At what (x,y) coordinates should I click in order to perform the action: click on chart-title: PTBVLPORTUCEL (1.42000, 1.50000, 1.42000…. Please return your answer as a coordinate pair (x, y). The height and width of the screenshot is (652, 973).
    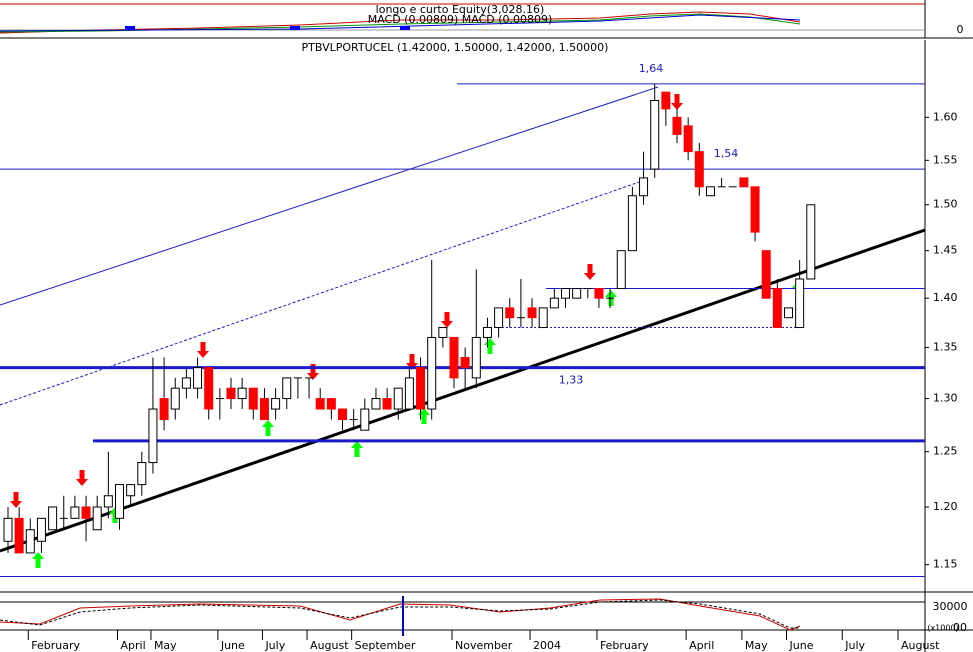
    Looking at the image, I should click on (455, 47).